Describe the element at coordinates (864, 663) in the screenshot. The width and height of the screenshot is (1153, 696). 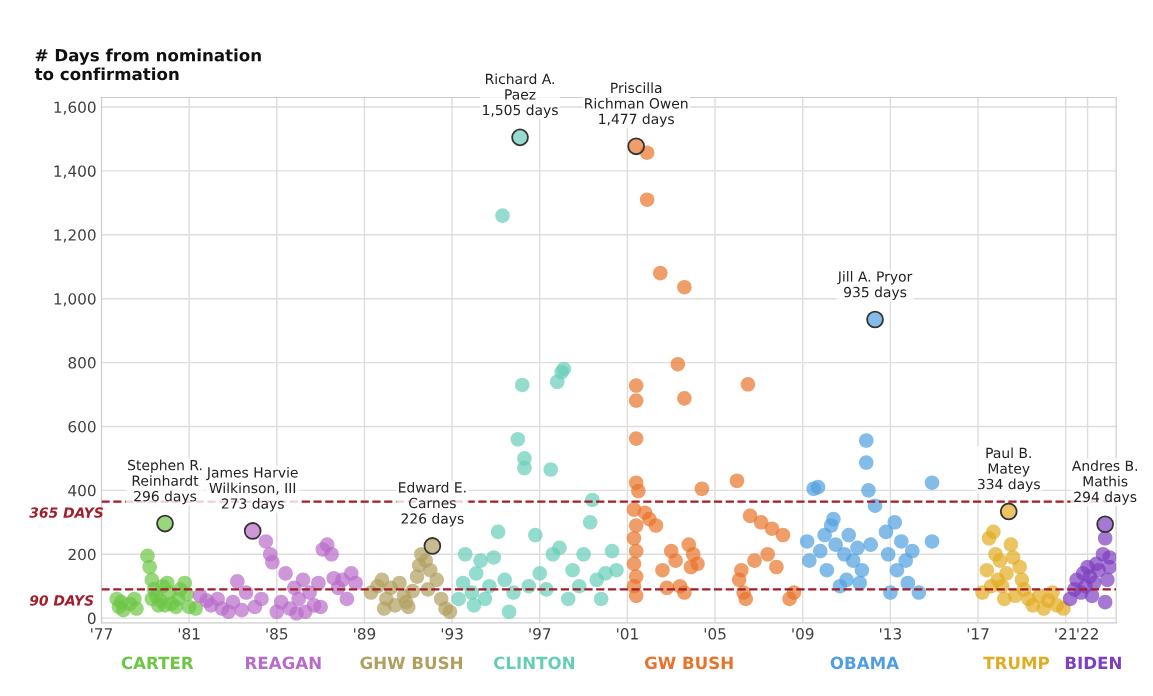
I see `text: OBAMA` at that location.